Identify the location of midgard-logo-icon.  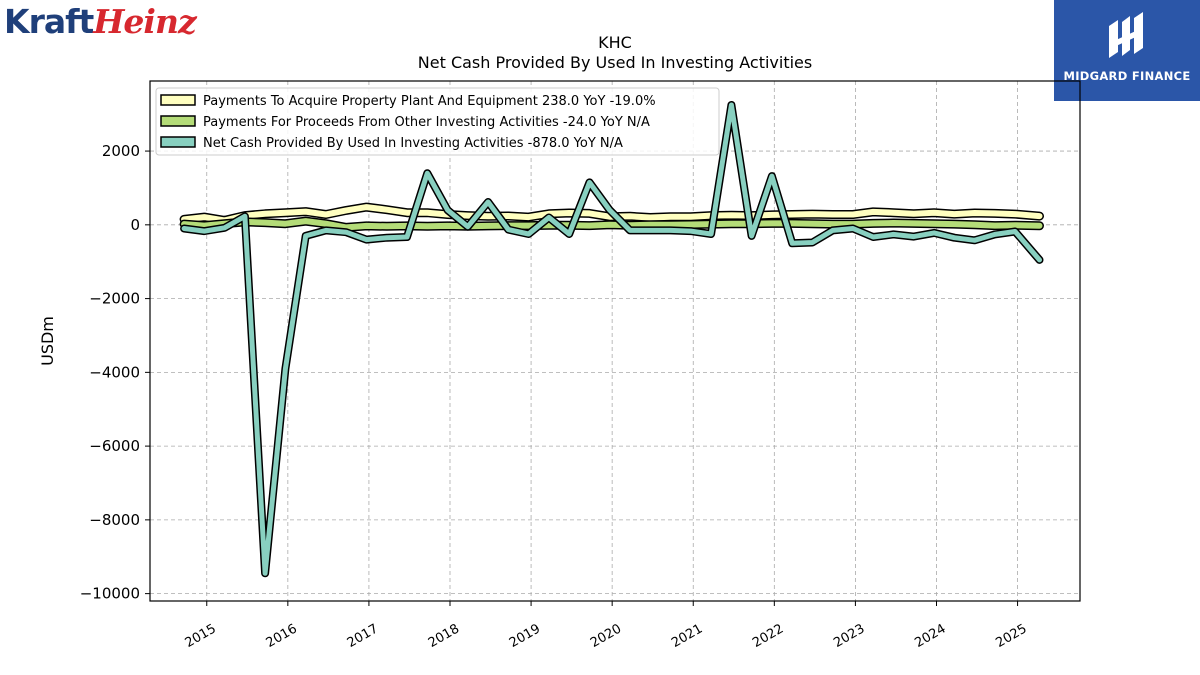
(1126, 35).